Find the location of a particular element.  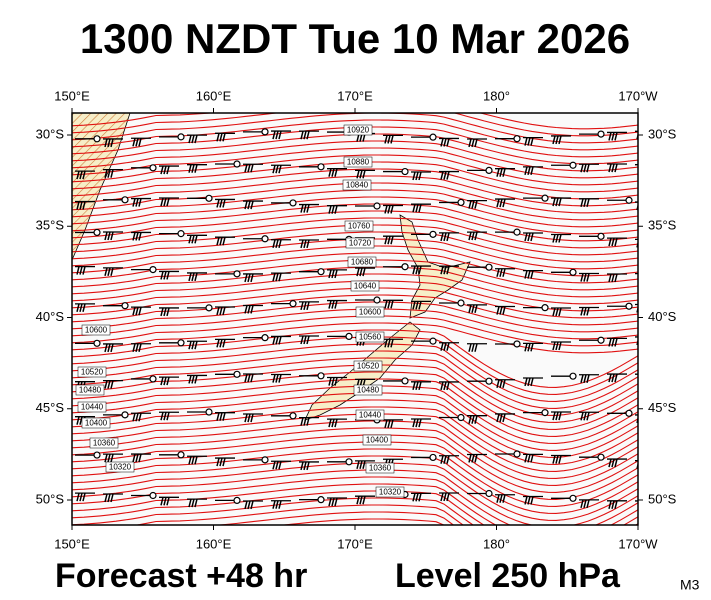

contour-label: 10880 is located at coordinates (358, 162).